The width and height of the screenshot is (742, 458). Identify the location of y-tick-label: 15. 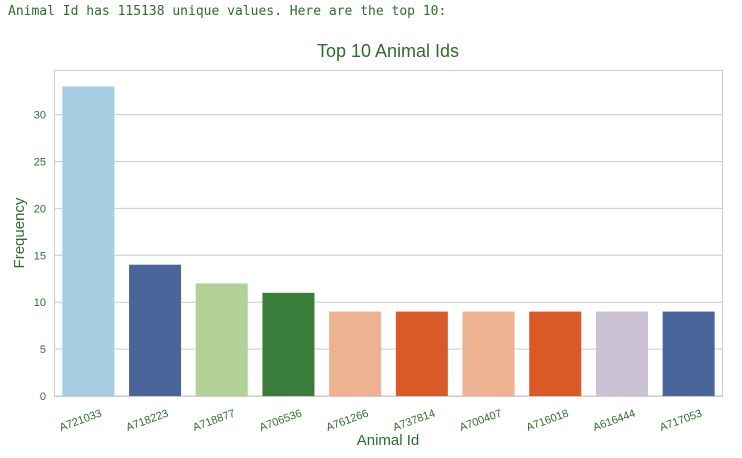
(40, 256).